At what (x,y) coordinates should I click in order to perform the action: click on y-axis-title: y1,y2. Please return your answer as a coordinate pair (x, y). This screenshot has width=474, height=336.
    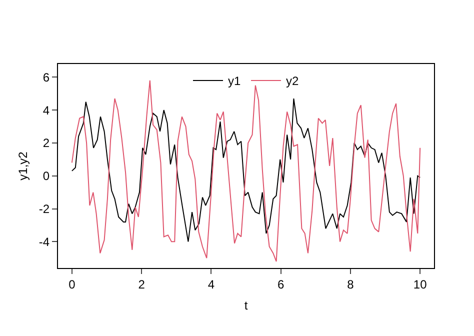
    Looking at the image, I should click on (23, 165).